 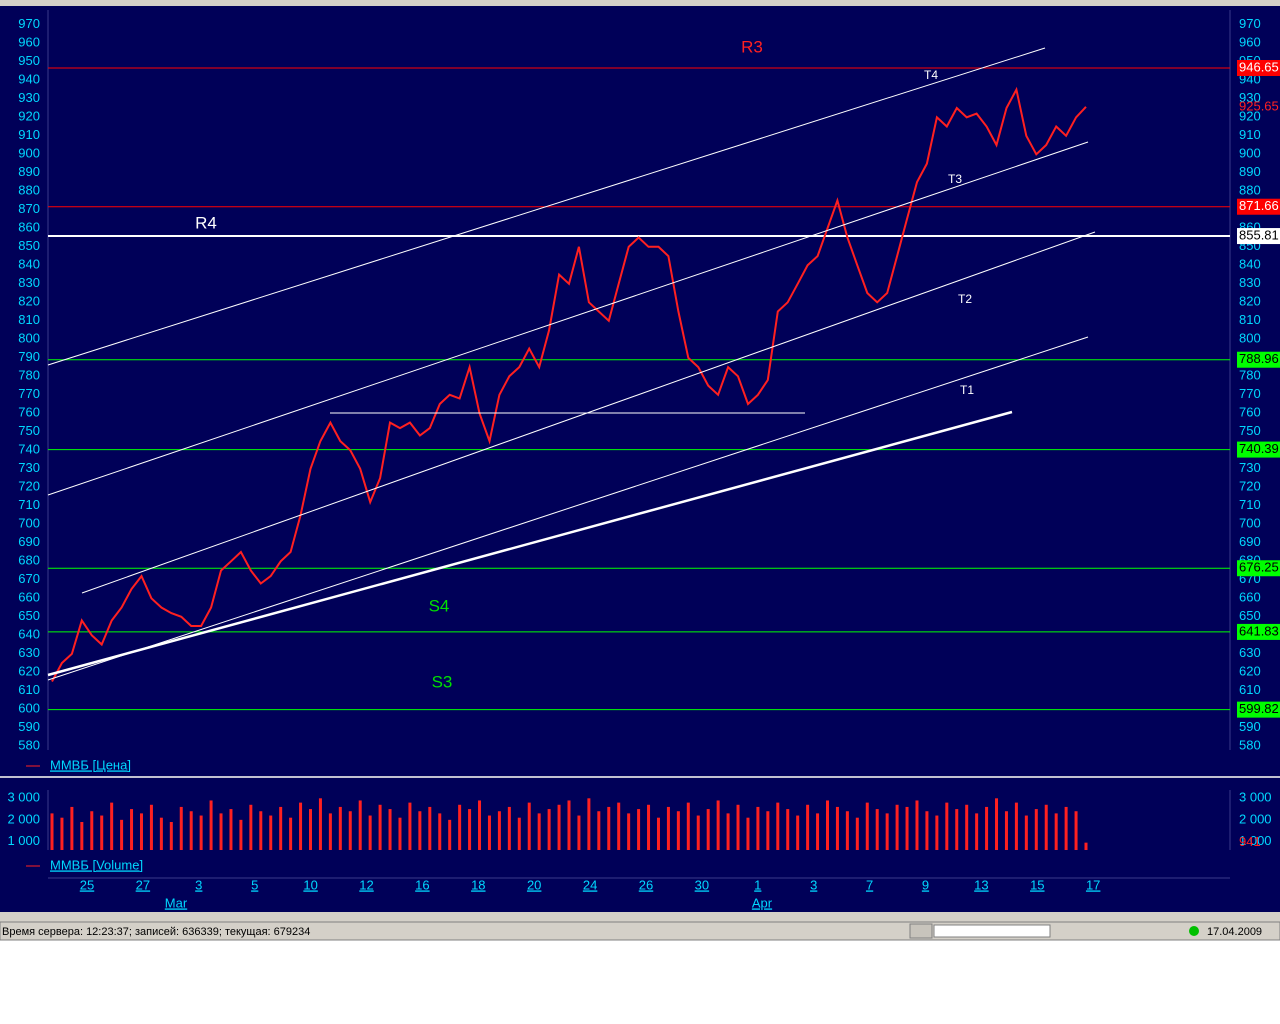 What do you see at coordinates (29, 171) in the screenshot?
I see `y-tick-label: 890` at bounding box center [29, 171].